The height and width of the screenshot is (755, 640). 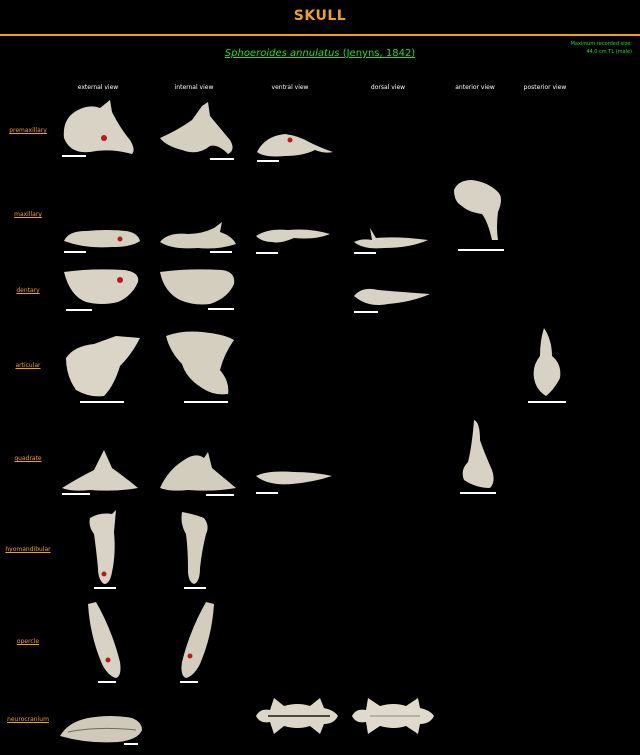 What do you see at coordinates (101, 729) in the screenshot?
I see `neurocranium-external-photo` at bounding box center [101, 729].